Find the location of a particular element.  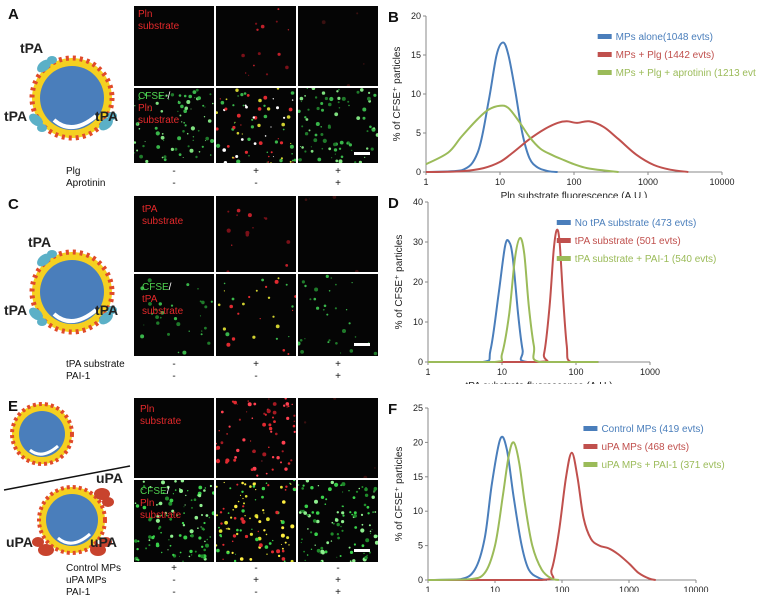

panel-letter: D is located at coordinates (393, 203).